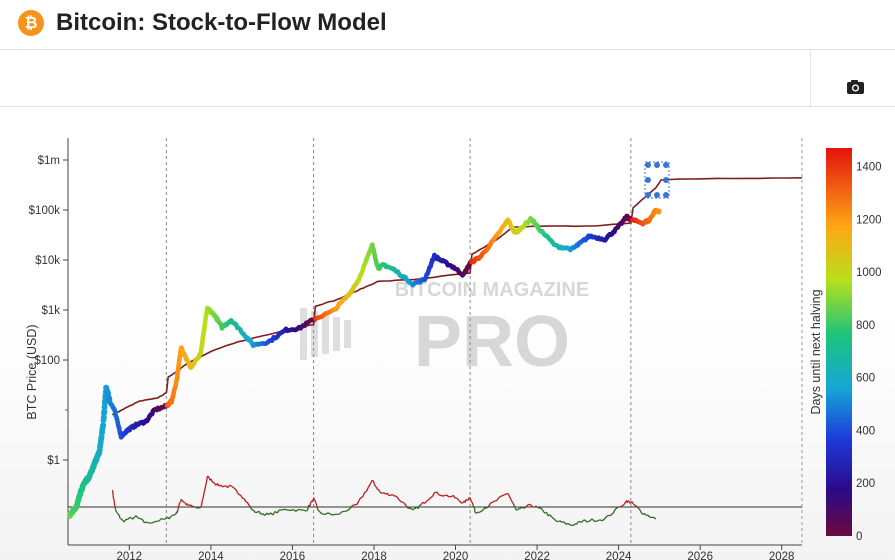  I want to click on colorbar-tick-label: 0, so click(859, 537).